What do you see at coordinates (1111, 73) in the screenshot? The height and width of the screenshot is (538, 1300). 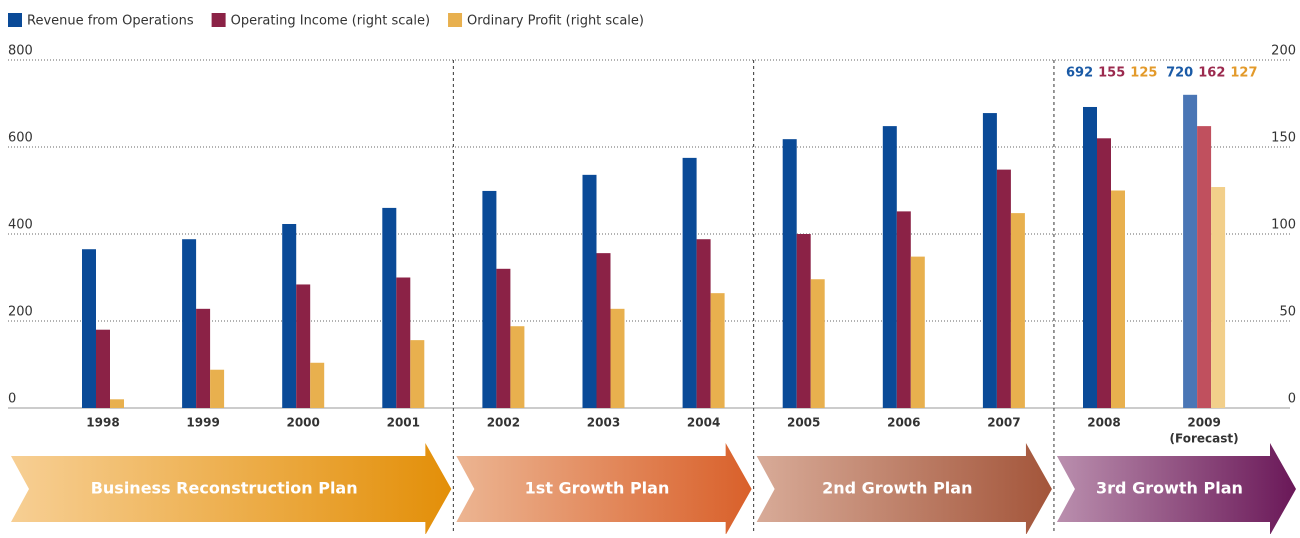 I see `value-label: 155` at bounding box center [1111, 73].